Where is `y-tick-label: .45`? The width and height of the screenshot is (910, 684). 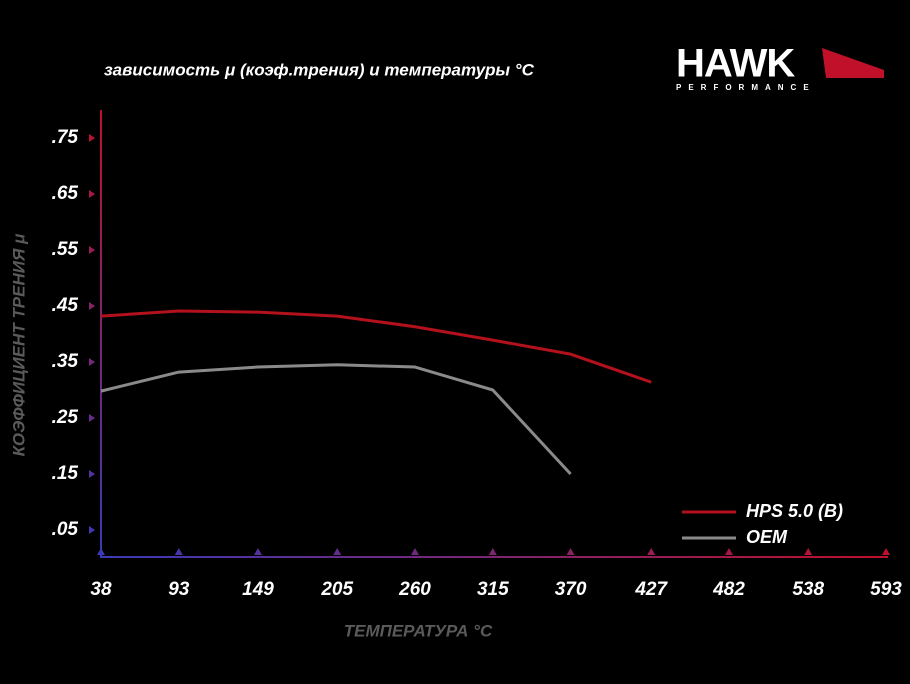 y-tick-label: .45 is located at coordinates (65, 305).